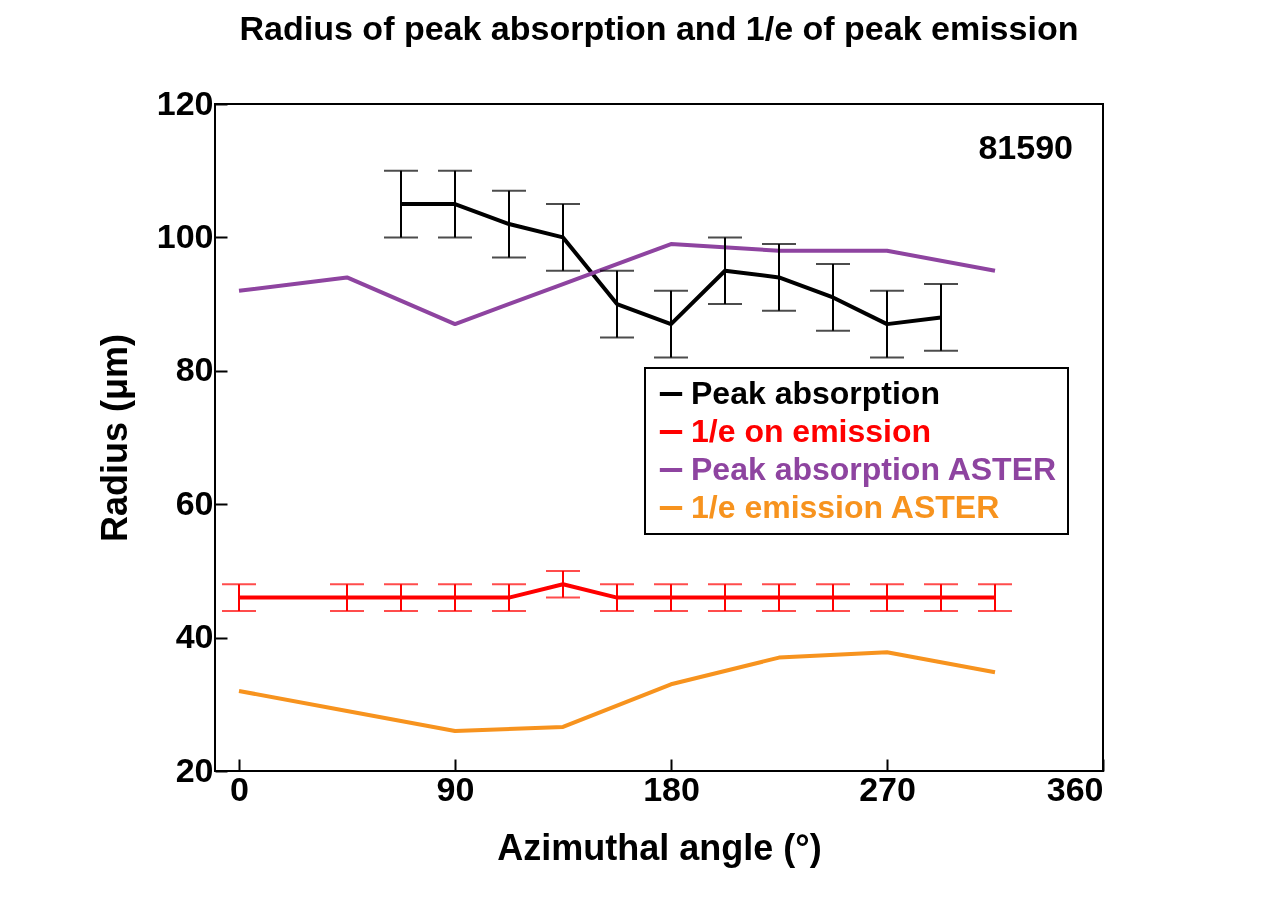 This screenshot has width=1269, height=921. Describe the element at coordinates (671, 788) in the screenshot. I see `x-tick-label: 180` at that location.